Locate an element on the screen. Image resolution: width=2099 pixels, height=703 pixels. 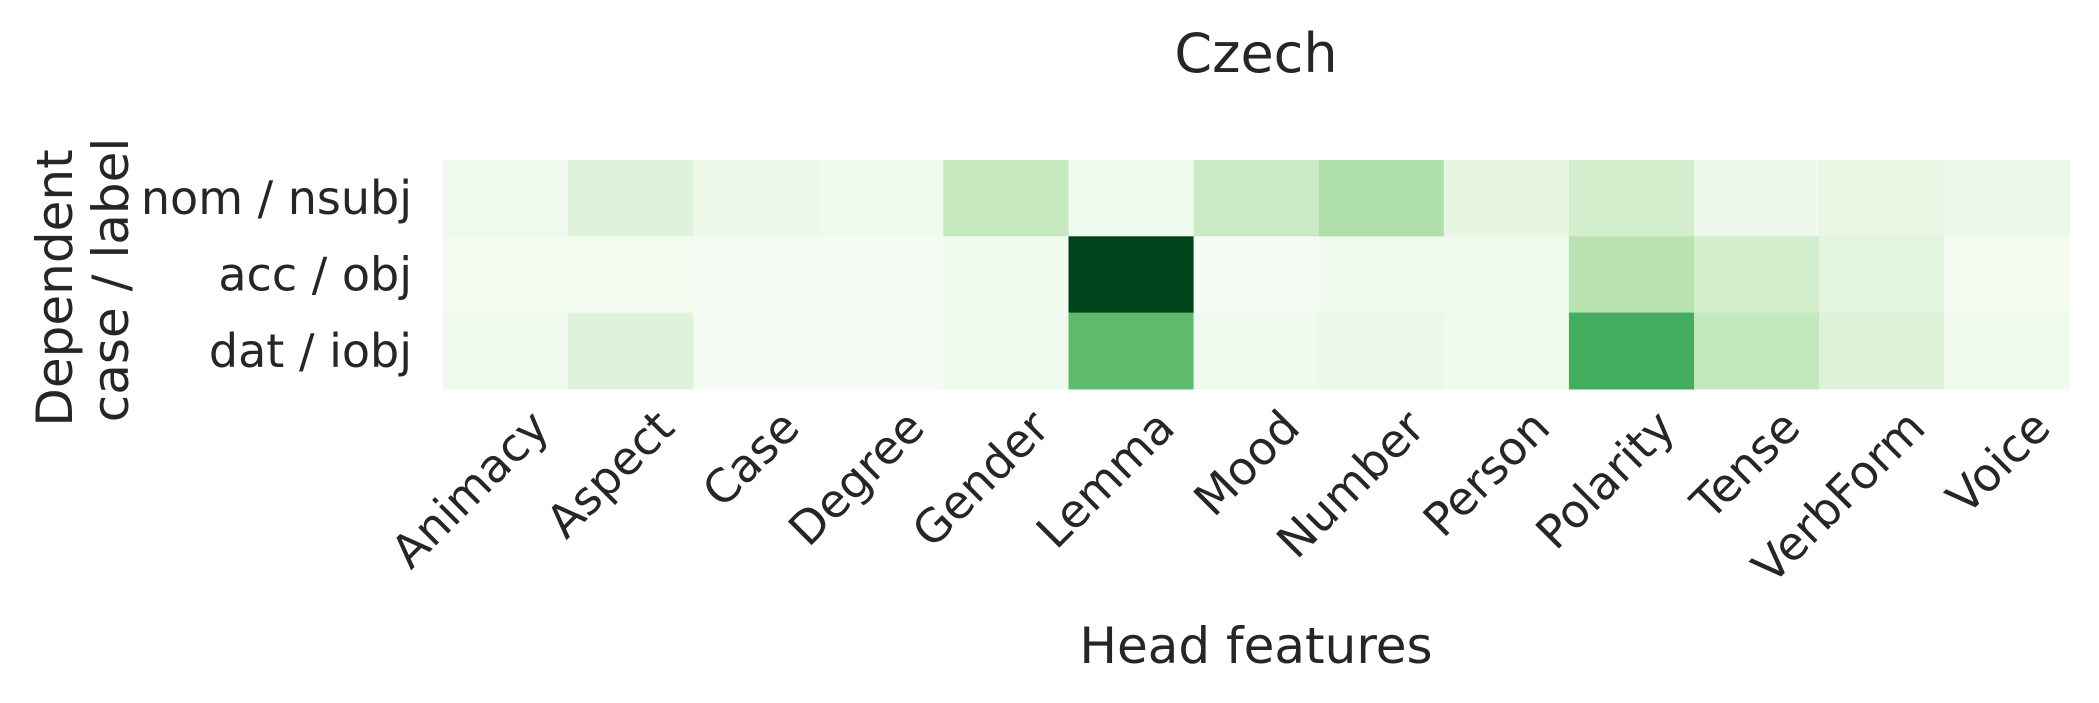
y-axis-label-line-2: case / label is located at coordinates (111, 280).